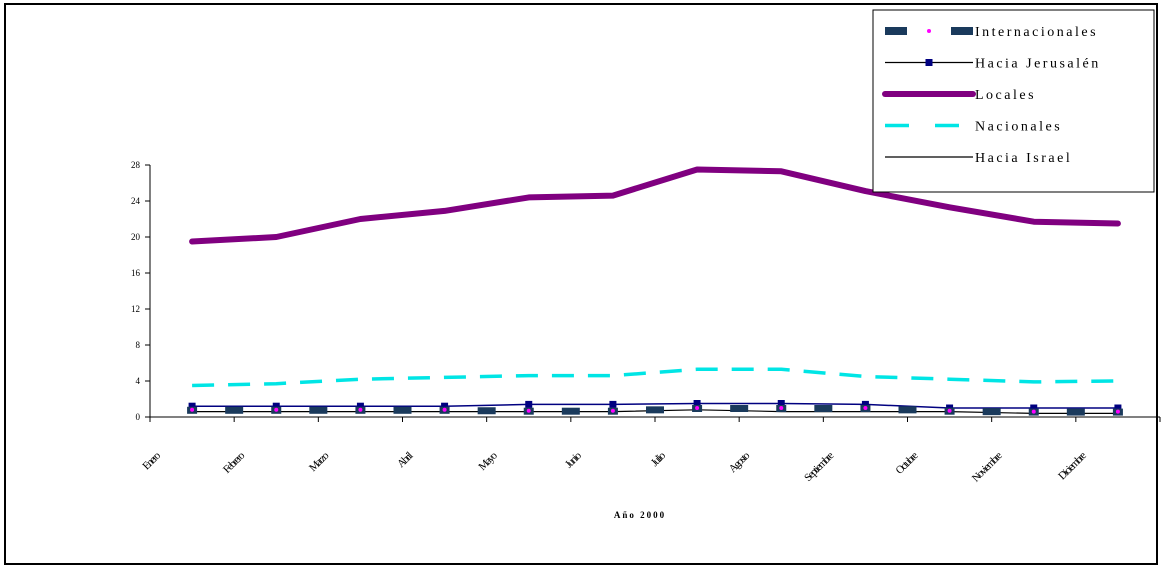 This screenshot has height=568, width=1163. I want to click on legend-item: Internacionales, so click(991, 32).